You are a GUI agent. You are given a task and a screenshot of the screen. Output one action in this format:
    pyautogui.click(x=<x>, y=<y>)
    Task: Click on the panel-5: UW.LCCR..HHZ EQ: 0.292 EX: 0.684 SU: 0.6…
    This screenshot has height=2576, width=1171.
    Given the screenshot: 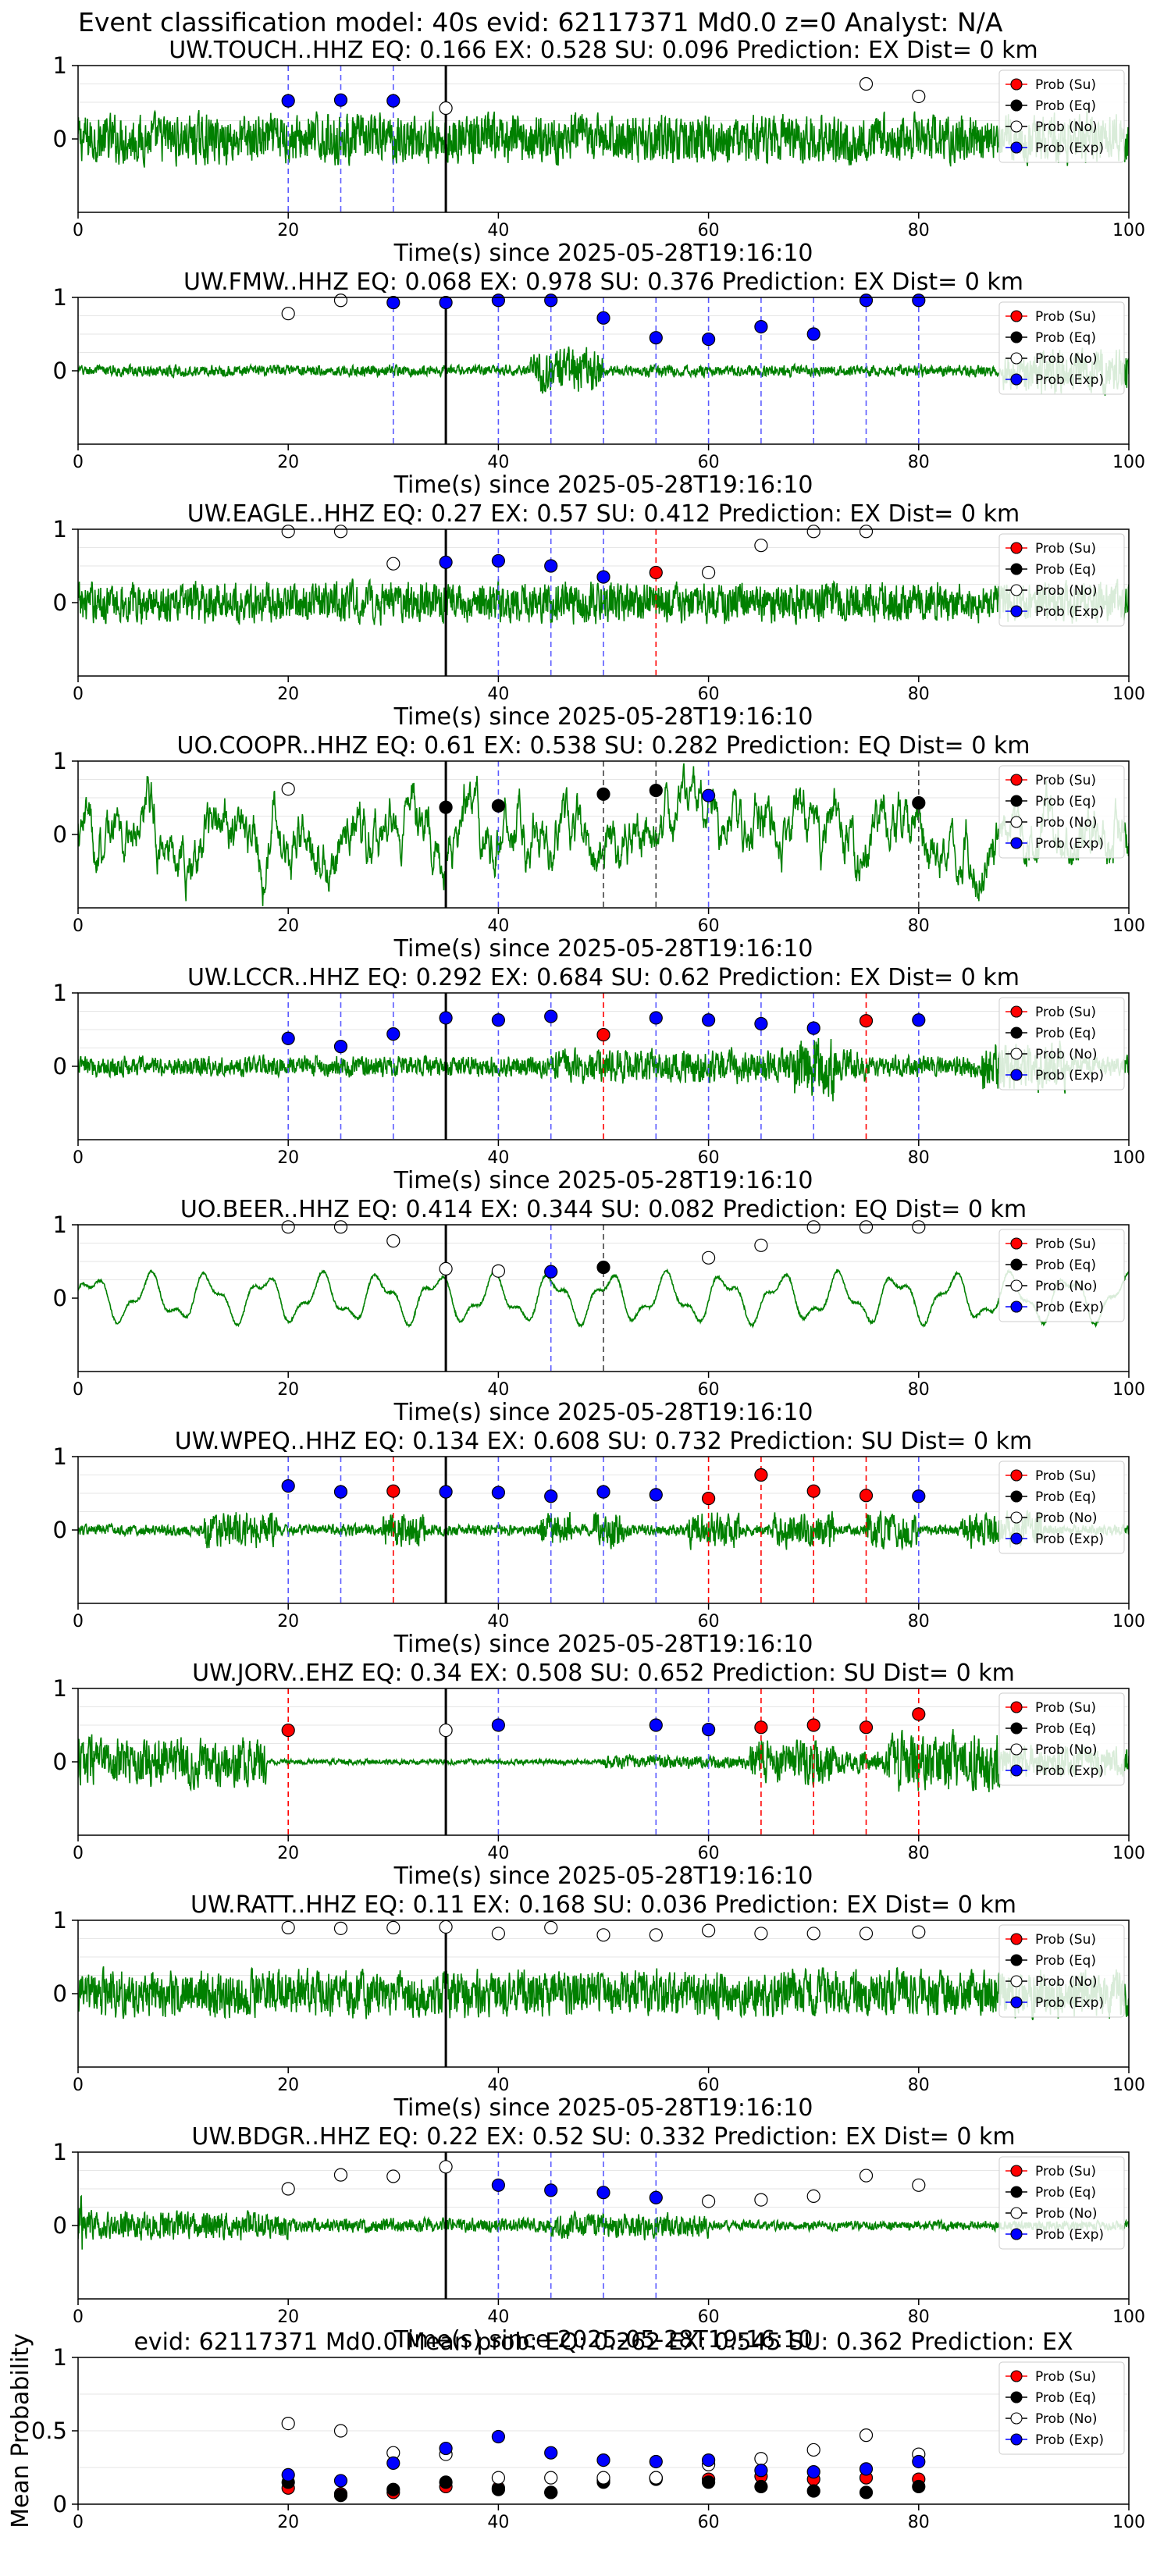 What is the action you would take?
    pyautogui.click(x=599, y=1079)
    